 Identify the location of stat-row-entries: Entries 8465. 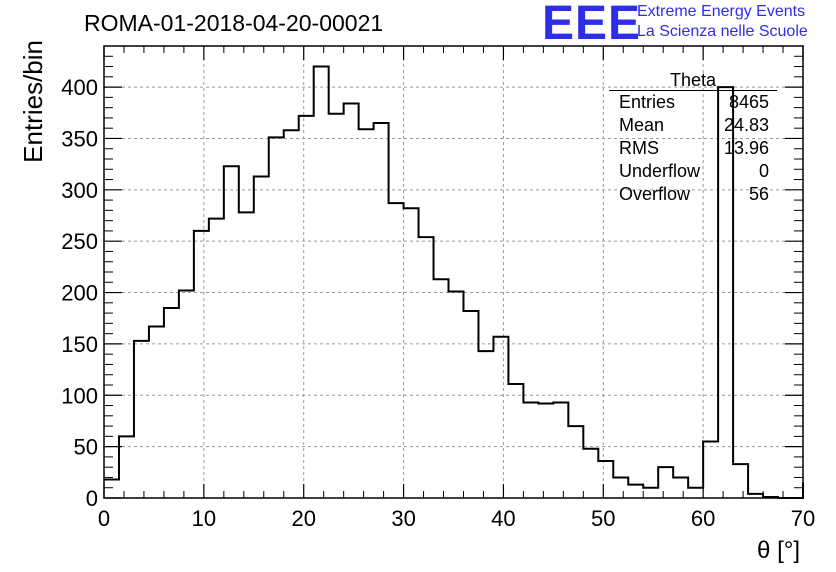
(693, 102).